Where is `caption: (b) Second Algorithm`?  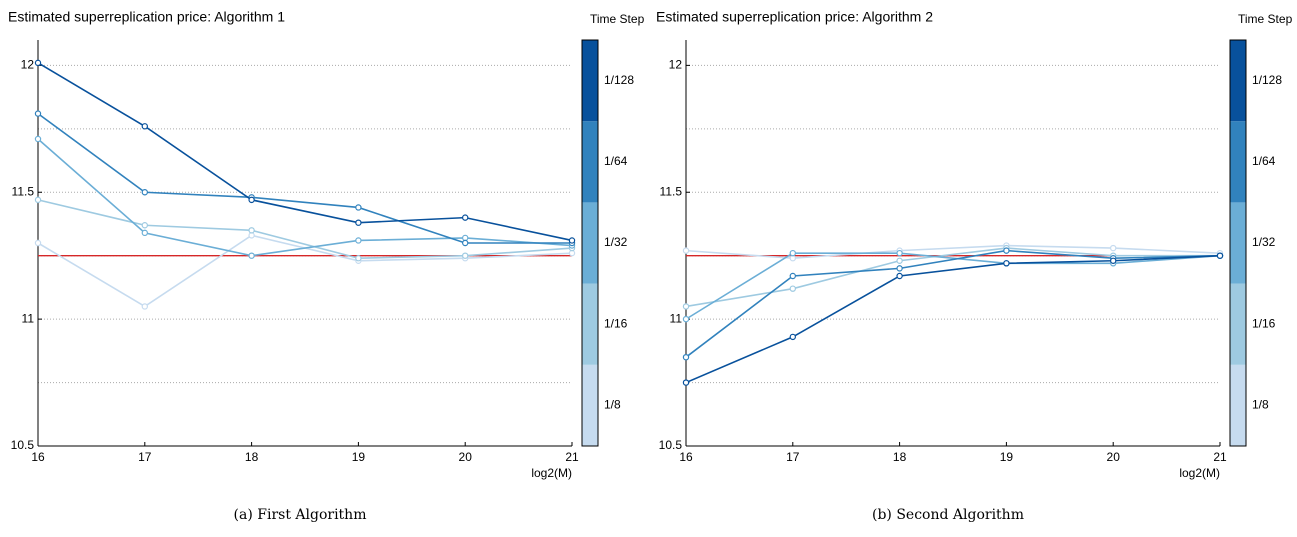 caption: (b) Second Algorithm is located at coordinates (948, 515).